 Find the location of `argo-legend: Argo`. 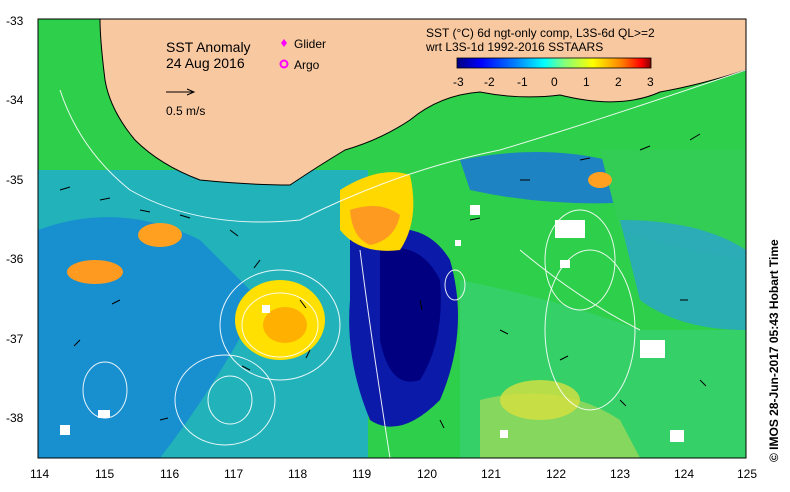

argo-legend: Argo is located at coordinates (299, 65).